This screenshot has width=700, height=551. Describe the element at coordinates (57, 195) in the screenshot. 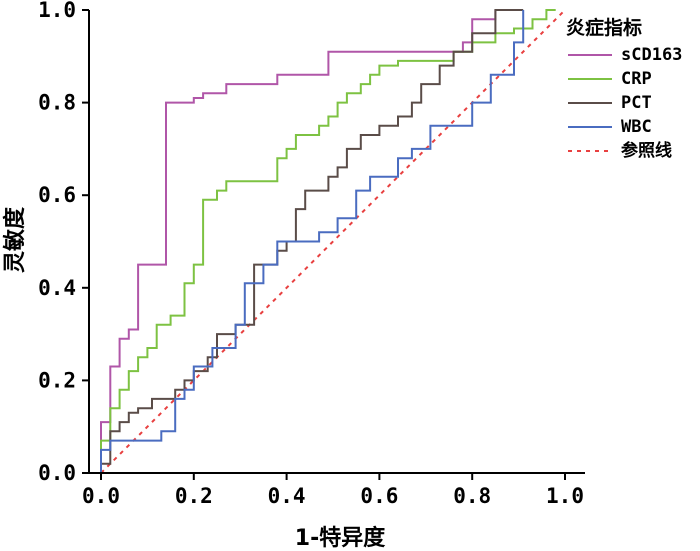

I see `y-tick-label: 0.6` at that location.